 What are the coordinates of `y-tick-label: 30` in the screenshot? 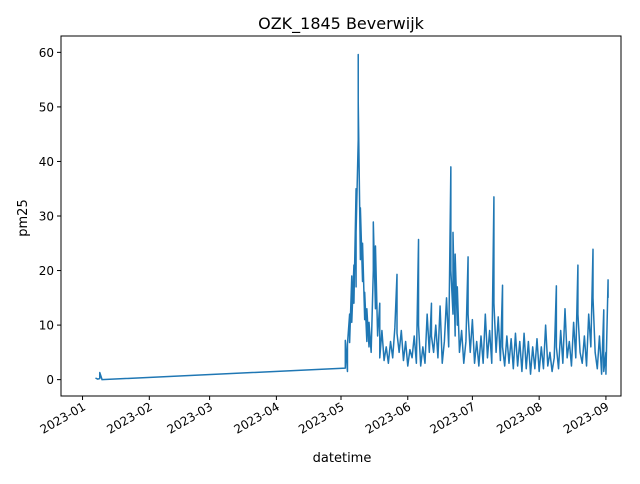 It's located at (46, 217).